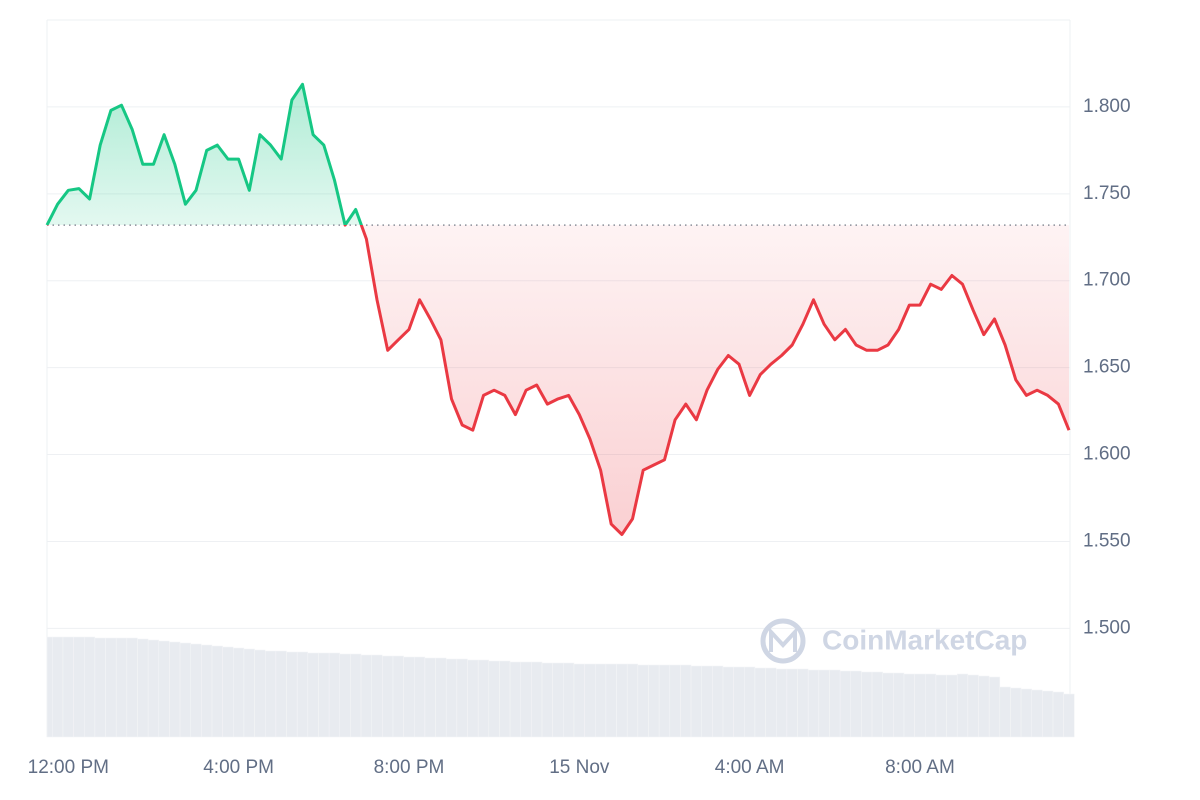 The width and height of the screenshot is (1200, 800). Describe the element at coordinates (579, 767) in the screenshot. I see `x-tick-label: 15 Nov` at that location.